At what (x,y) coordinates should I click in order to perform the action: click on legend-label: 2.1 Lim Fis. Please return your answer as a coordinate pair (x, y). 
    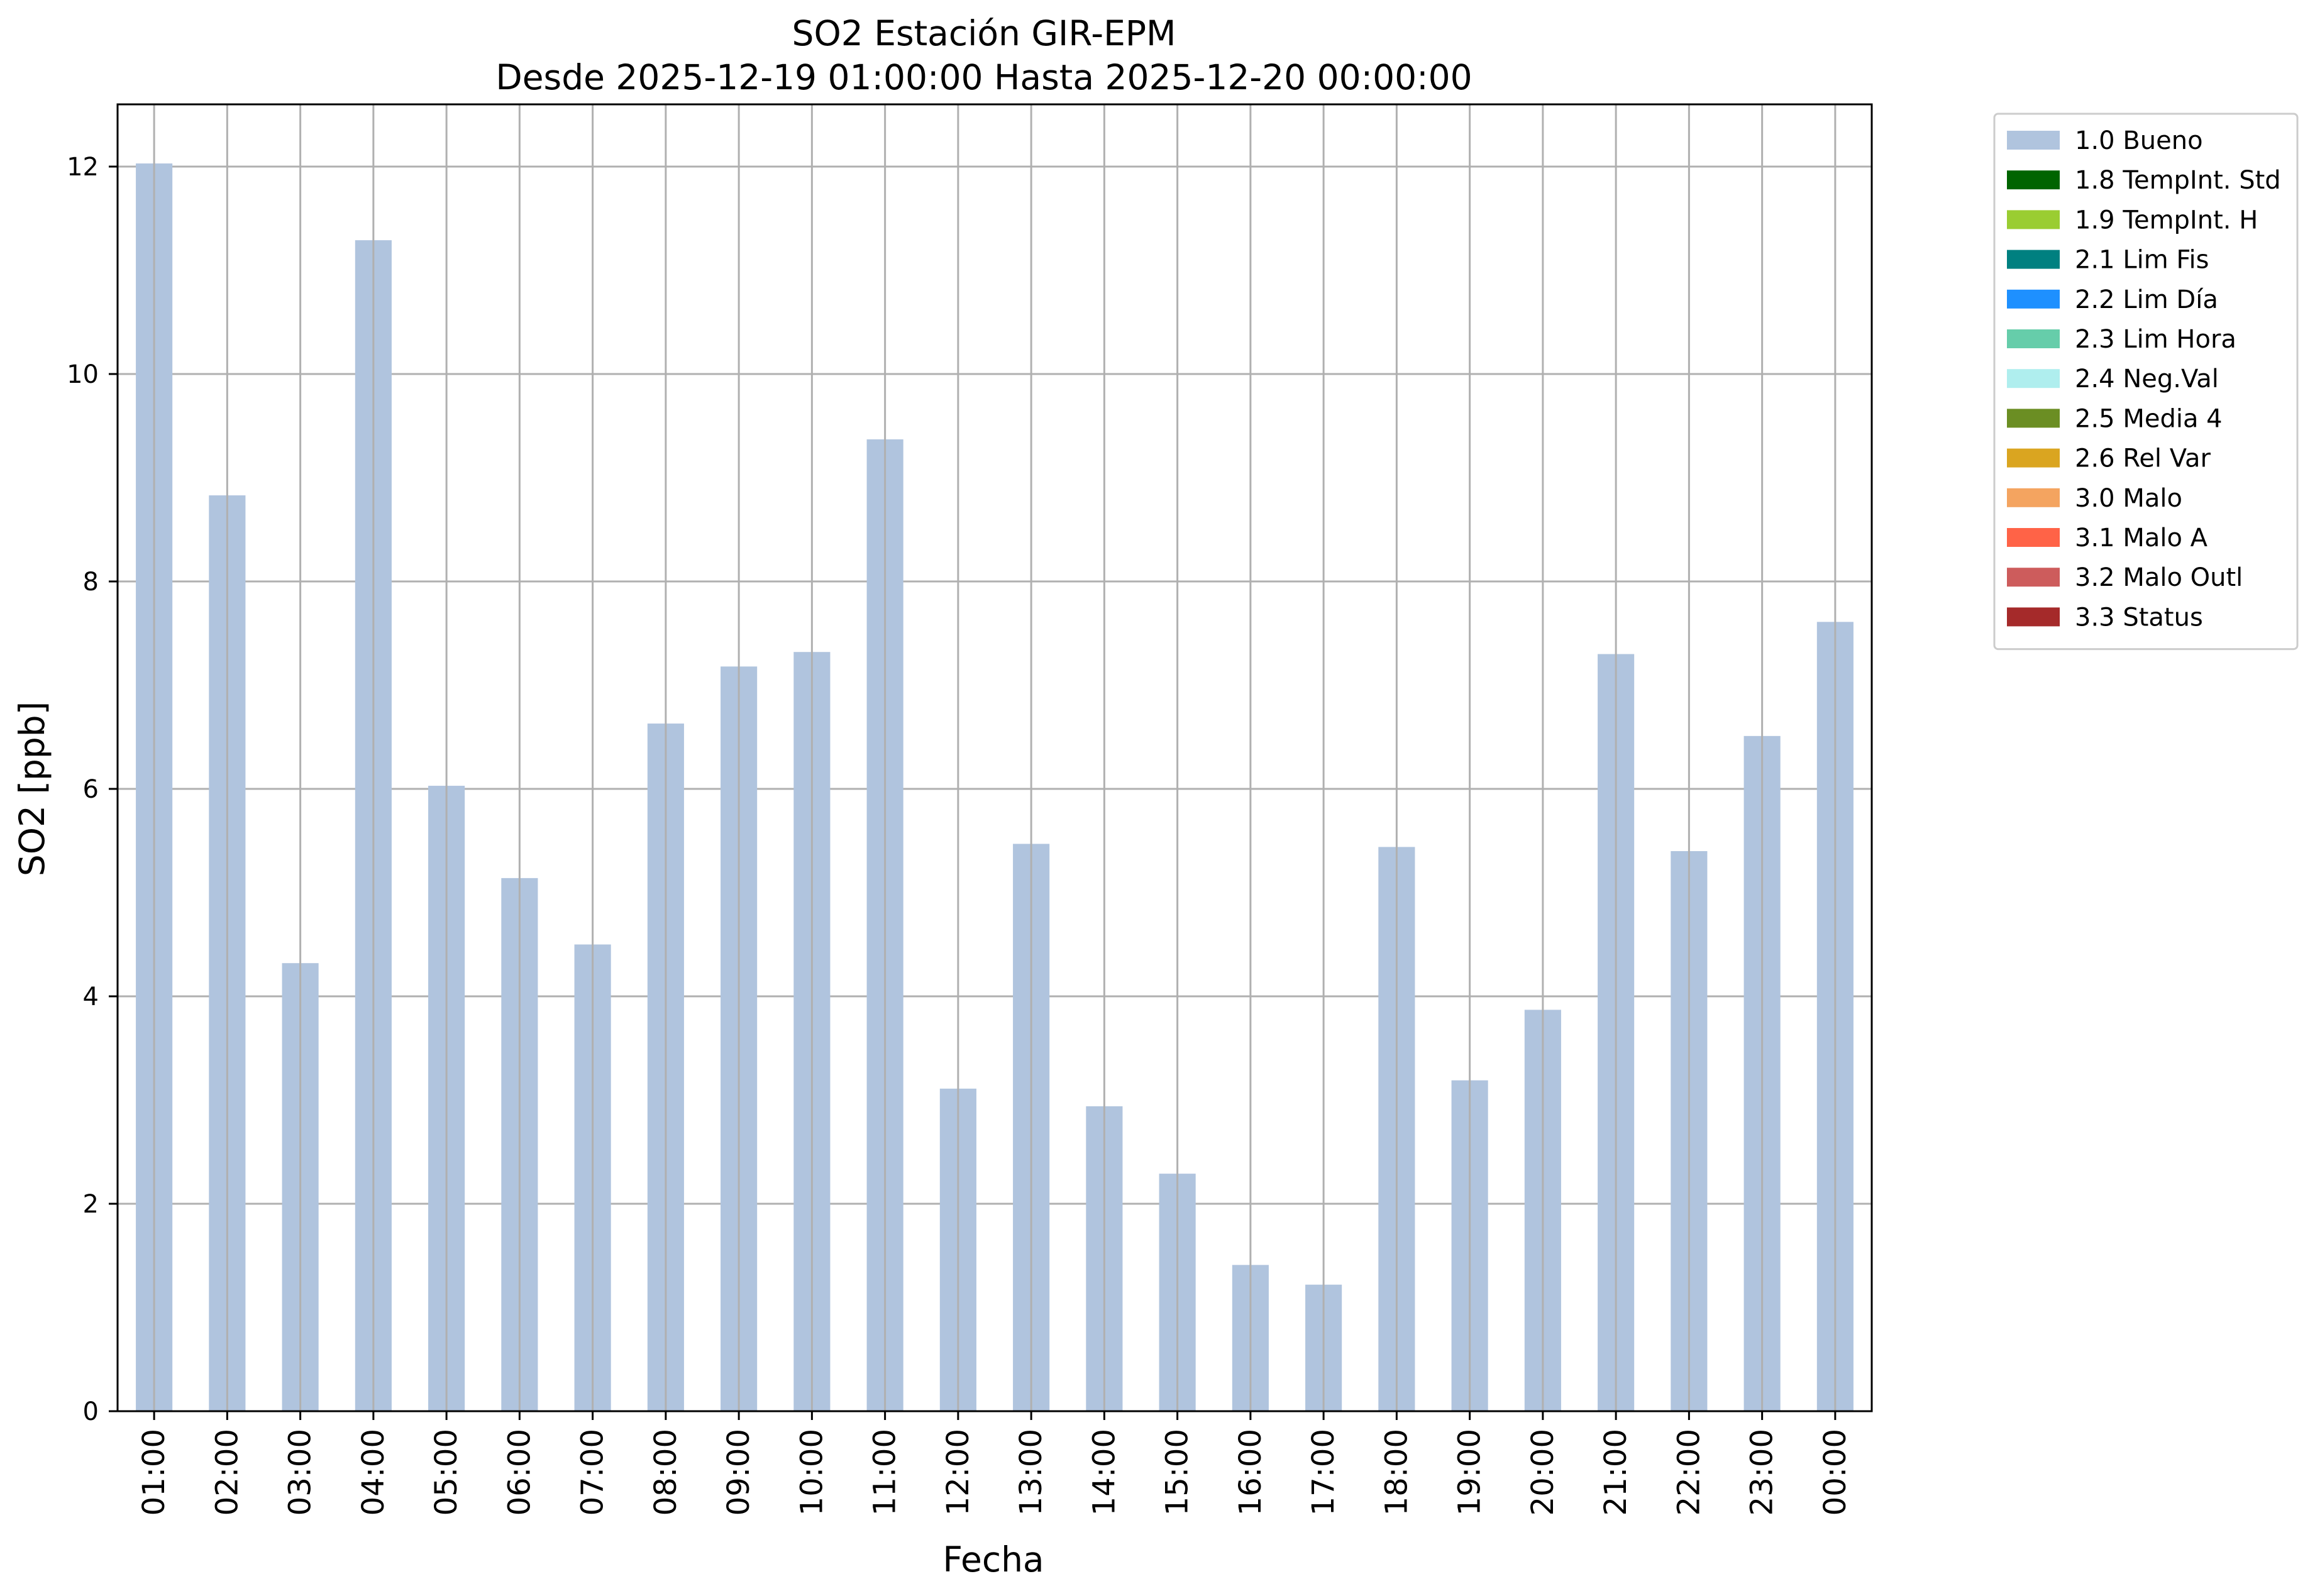
    Looking at the image, I should click on (2142, 260).